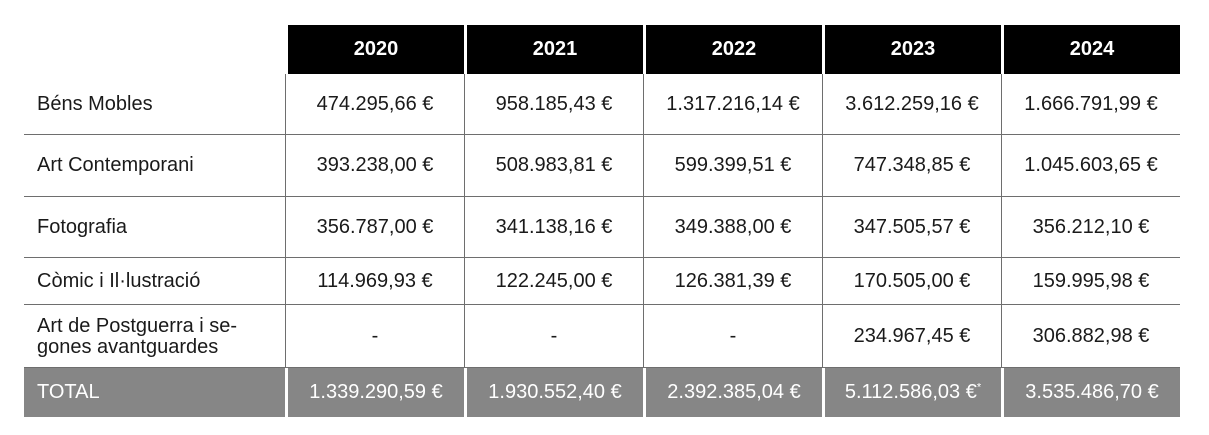 This screenshot has width=1209, height=435. What do you see at coordinates (128, 347) in the screenshot?
I see `row-label-line: gones avantguardes` at bounding box center [128, 347].